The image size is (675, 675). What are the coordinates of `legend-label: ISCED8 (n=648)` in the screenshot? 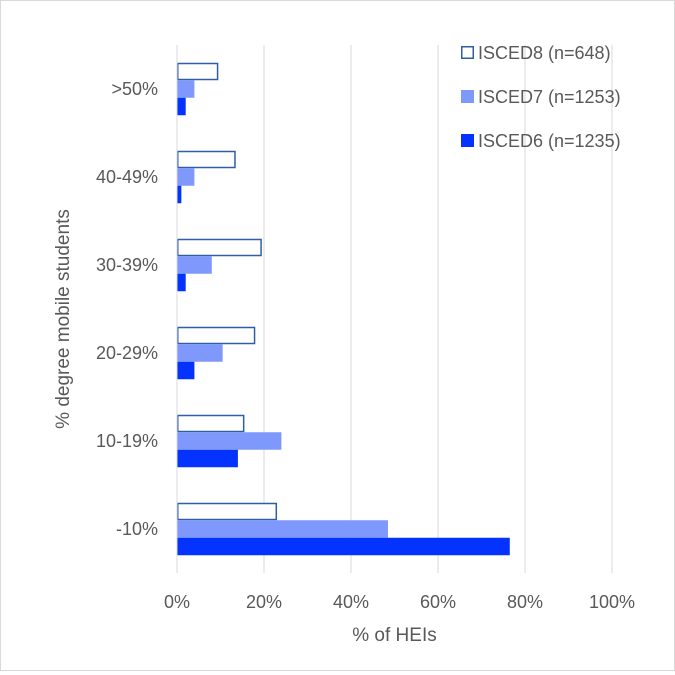 It's located at (544, 53).